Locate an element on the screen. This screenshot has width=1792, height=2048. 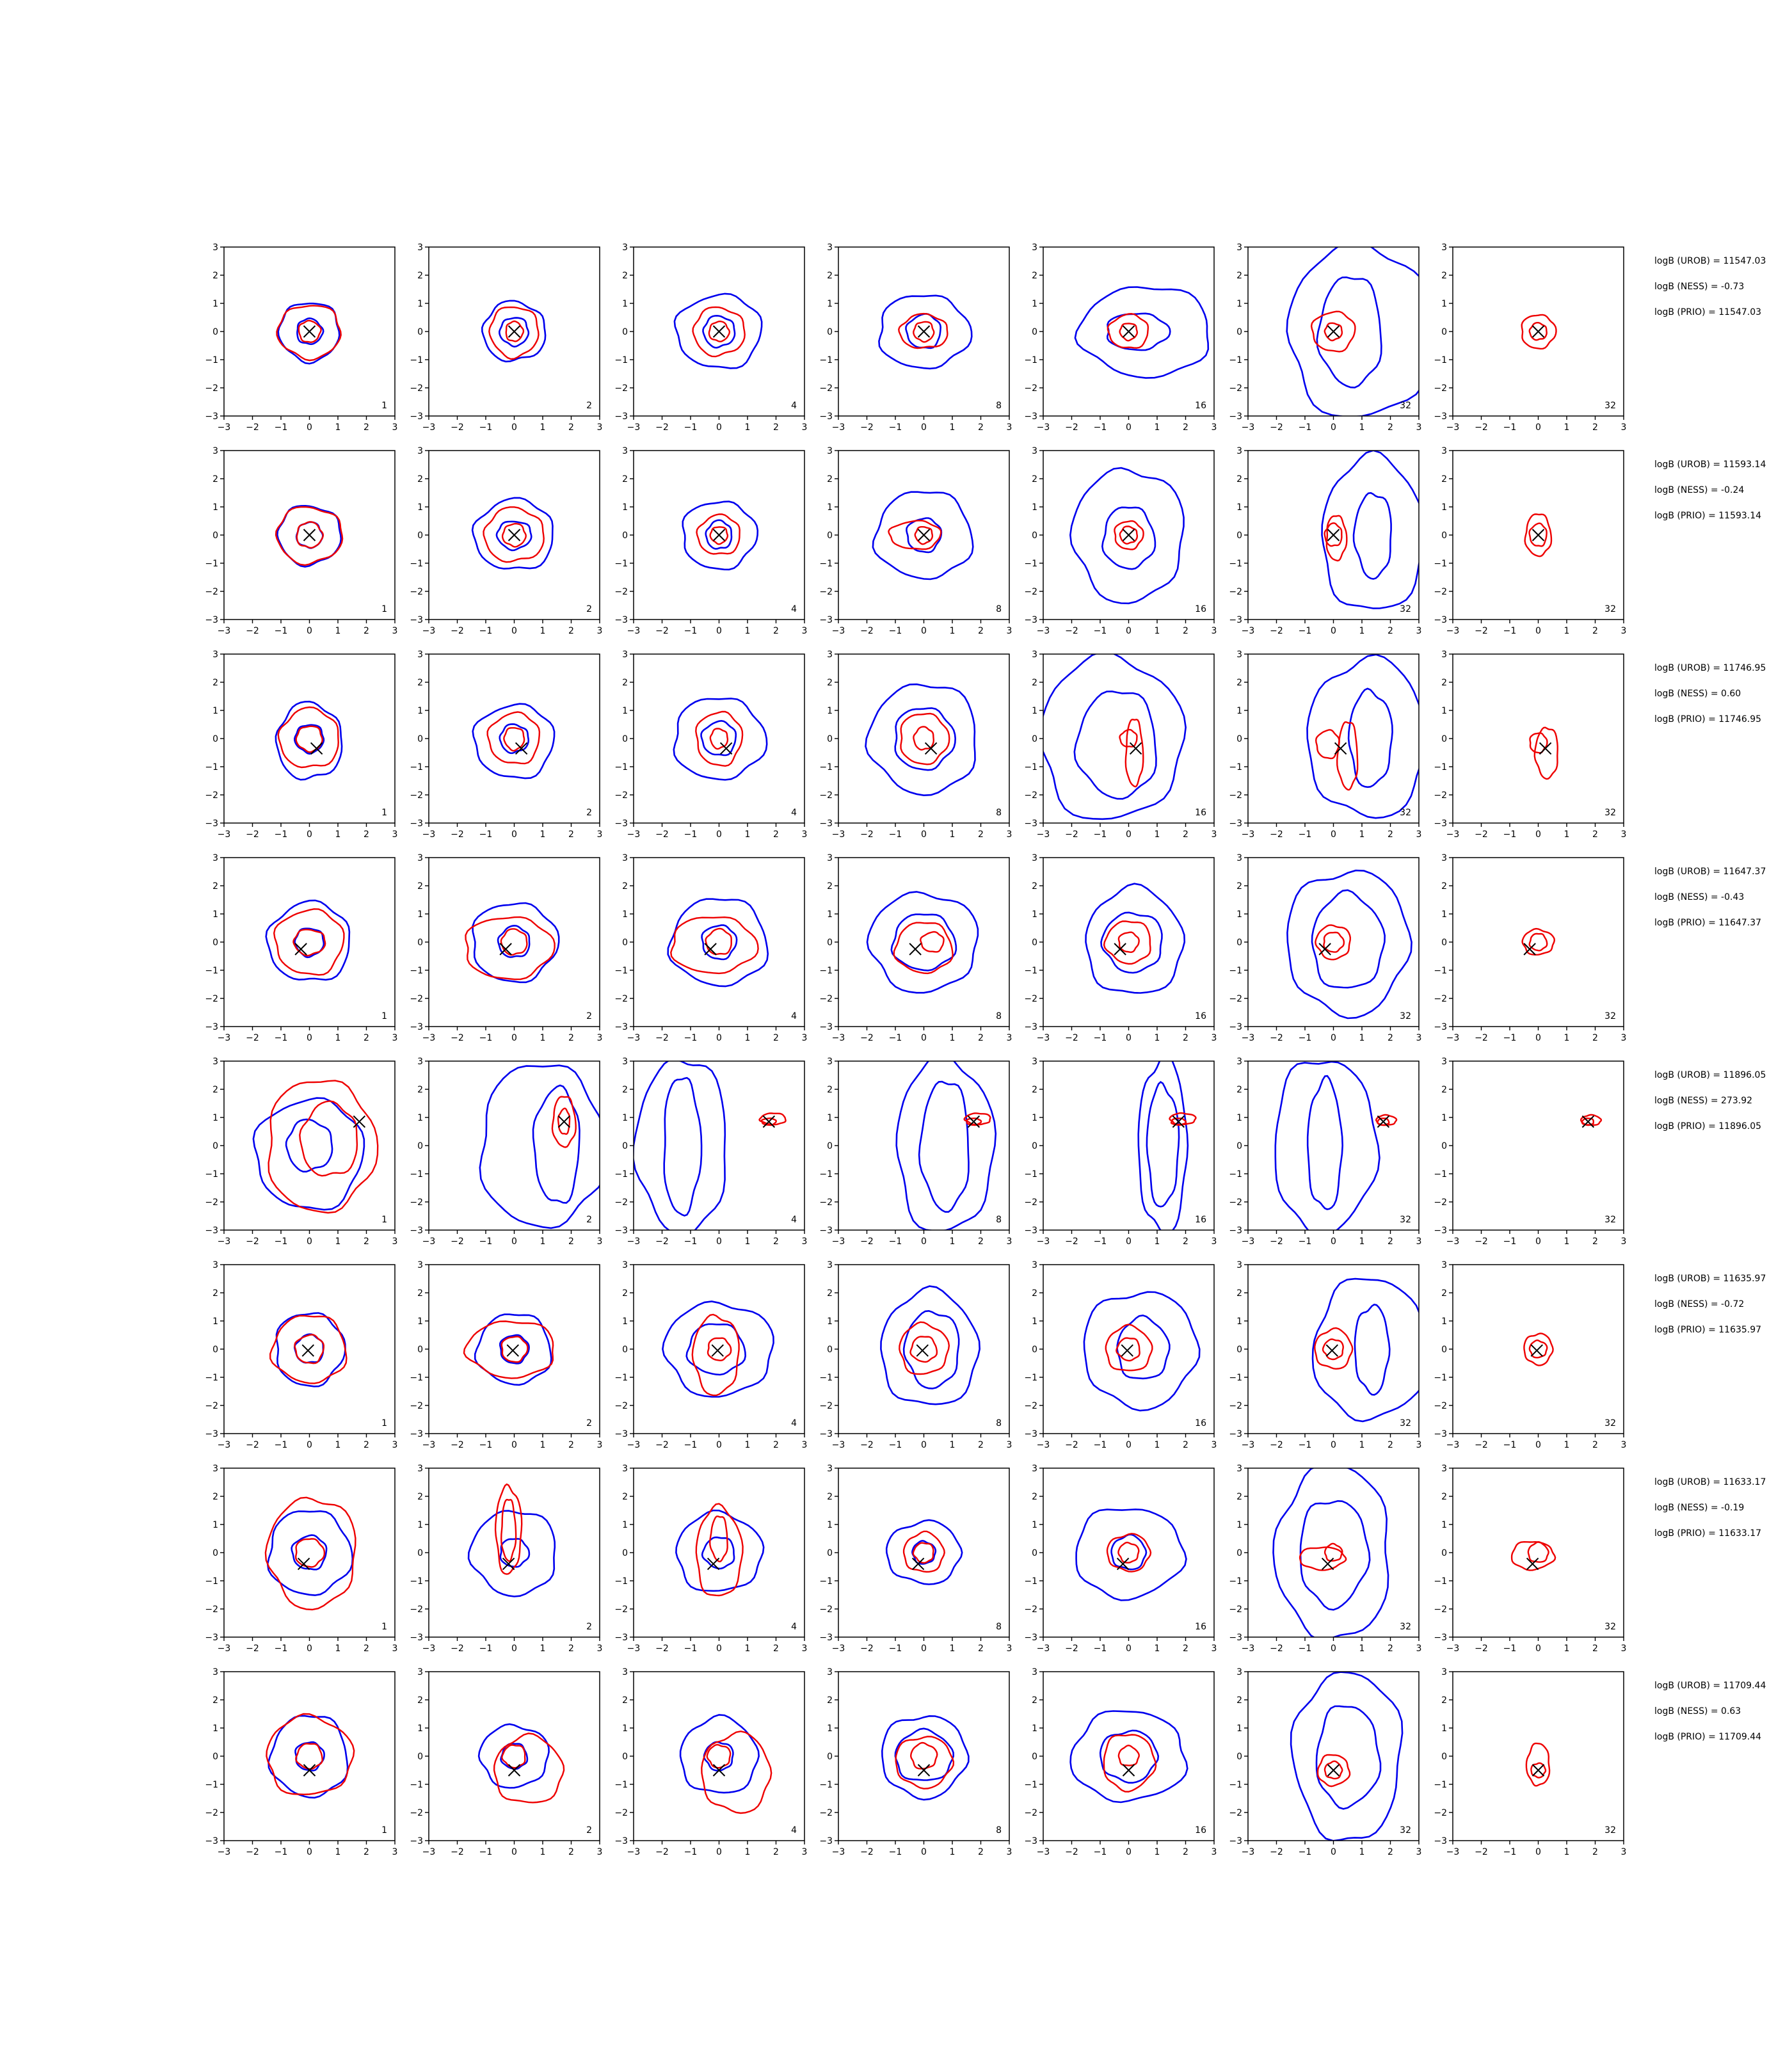
row-1-logb-ness-text: logB (NESS) = -0.73 is located at coordinates (1699, 287).